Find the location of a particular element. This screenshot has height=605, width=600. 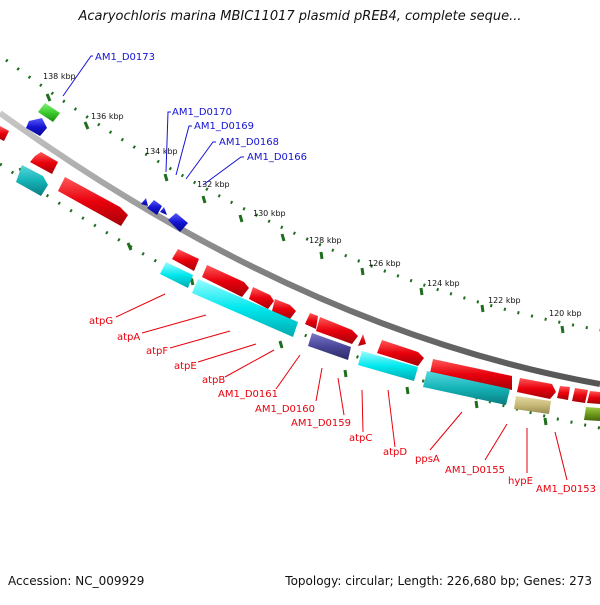

feature-cyan-atpa is located at coordinates (245, 308).